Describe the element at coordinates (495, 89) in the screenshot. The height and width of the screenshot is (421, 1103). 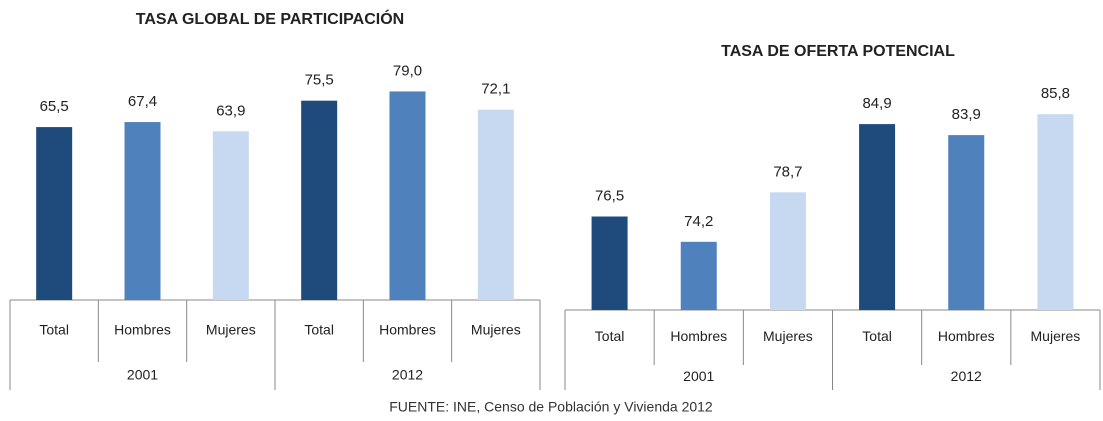
I see `value-label: 72,1` at that location.